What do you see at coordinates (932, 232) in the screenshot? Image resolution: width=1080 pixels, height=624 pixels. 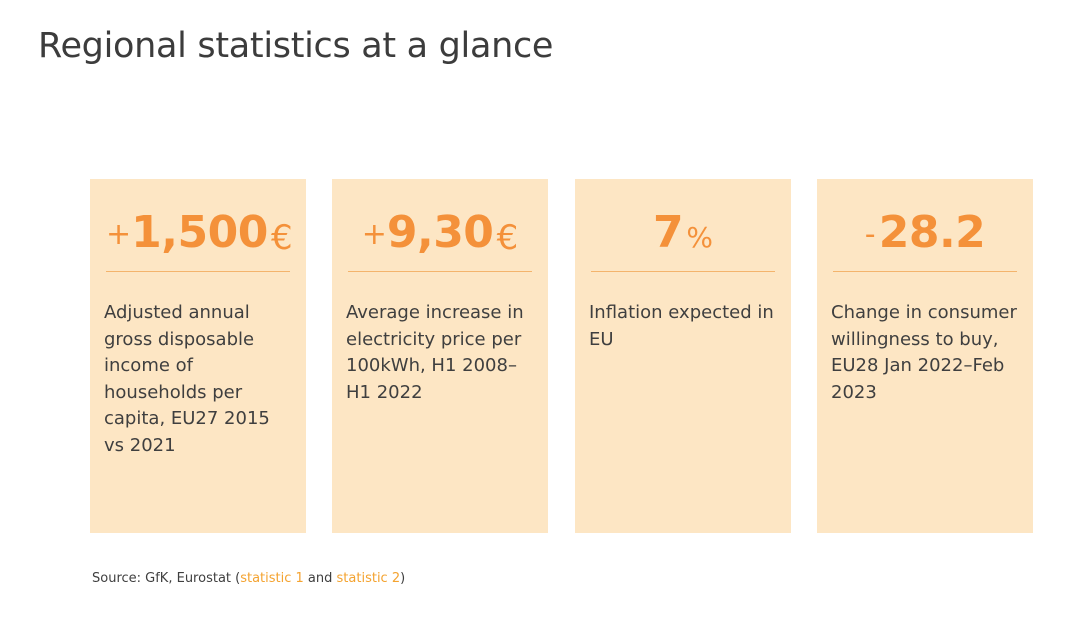 I see `stat-value: 28.2` at bounding box center [932, 232].